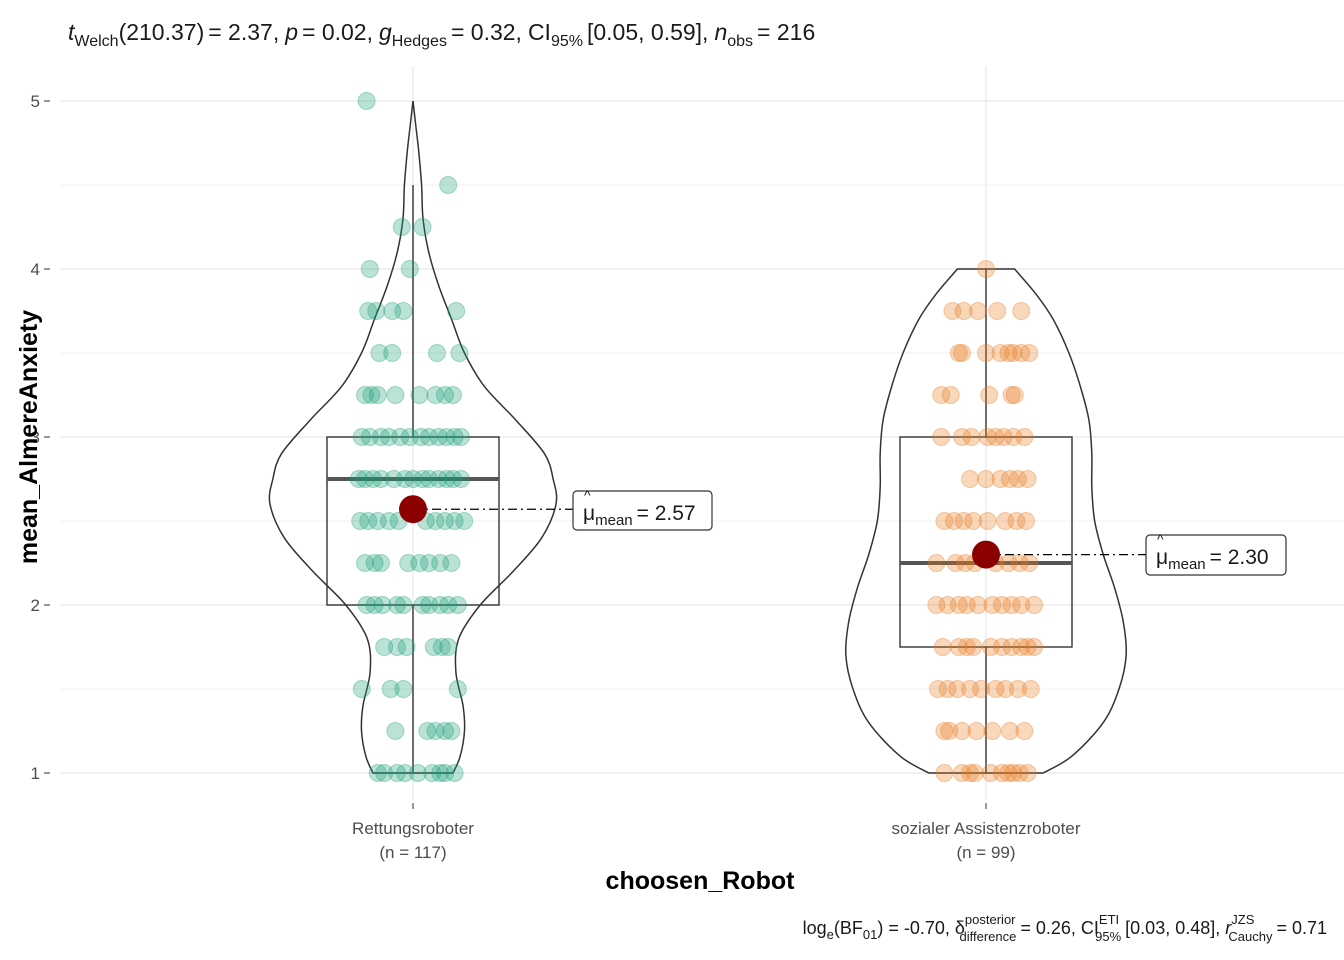  I want to click on title-es-sub: Hedges, so click(419, 41).